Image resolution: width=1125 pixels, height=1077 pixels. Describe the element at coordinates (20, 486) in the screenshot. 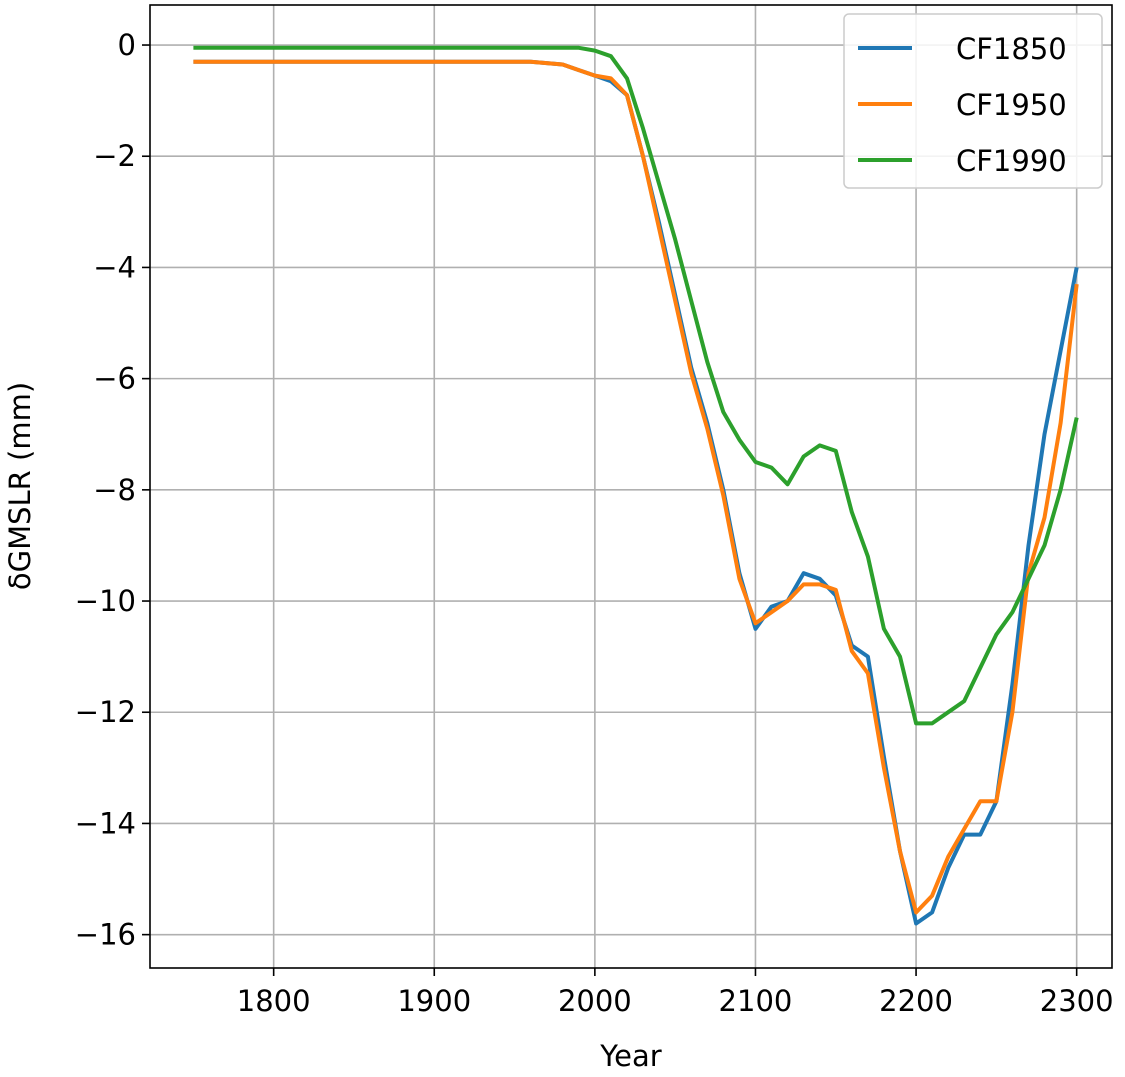

I see `y-axis-label: δGMSLR (mm)` at that location.